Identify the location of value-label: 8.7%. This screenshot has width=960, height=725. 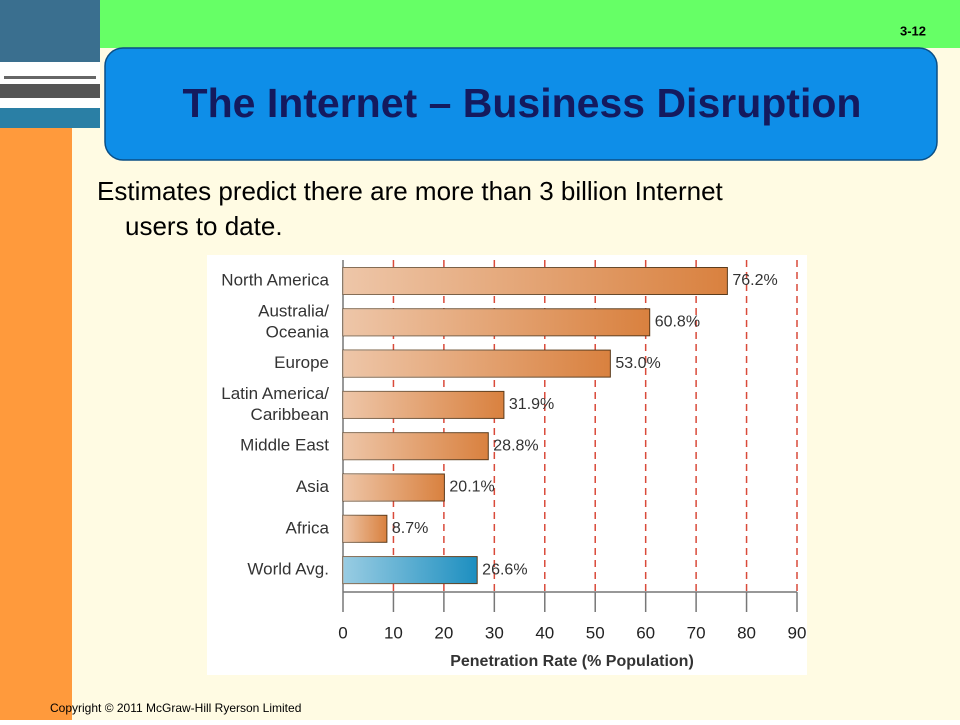
(410, 528).